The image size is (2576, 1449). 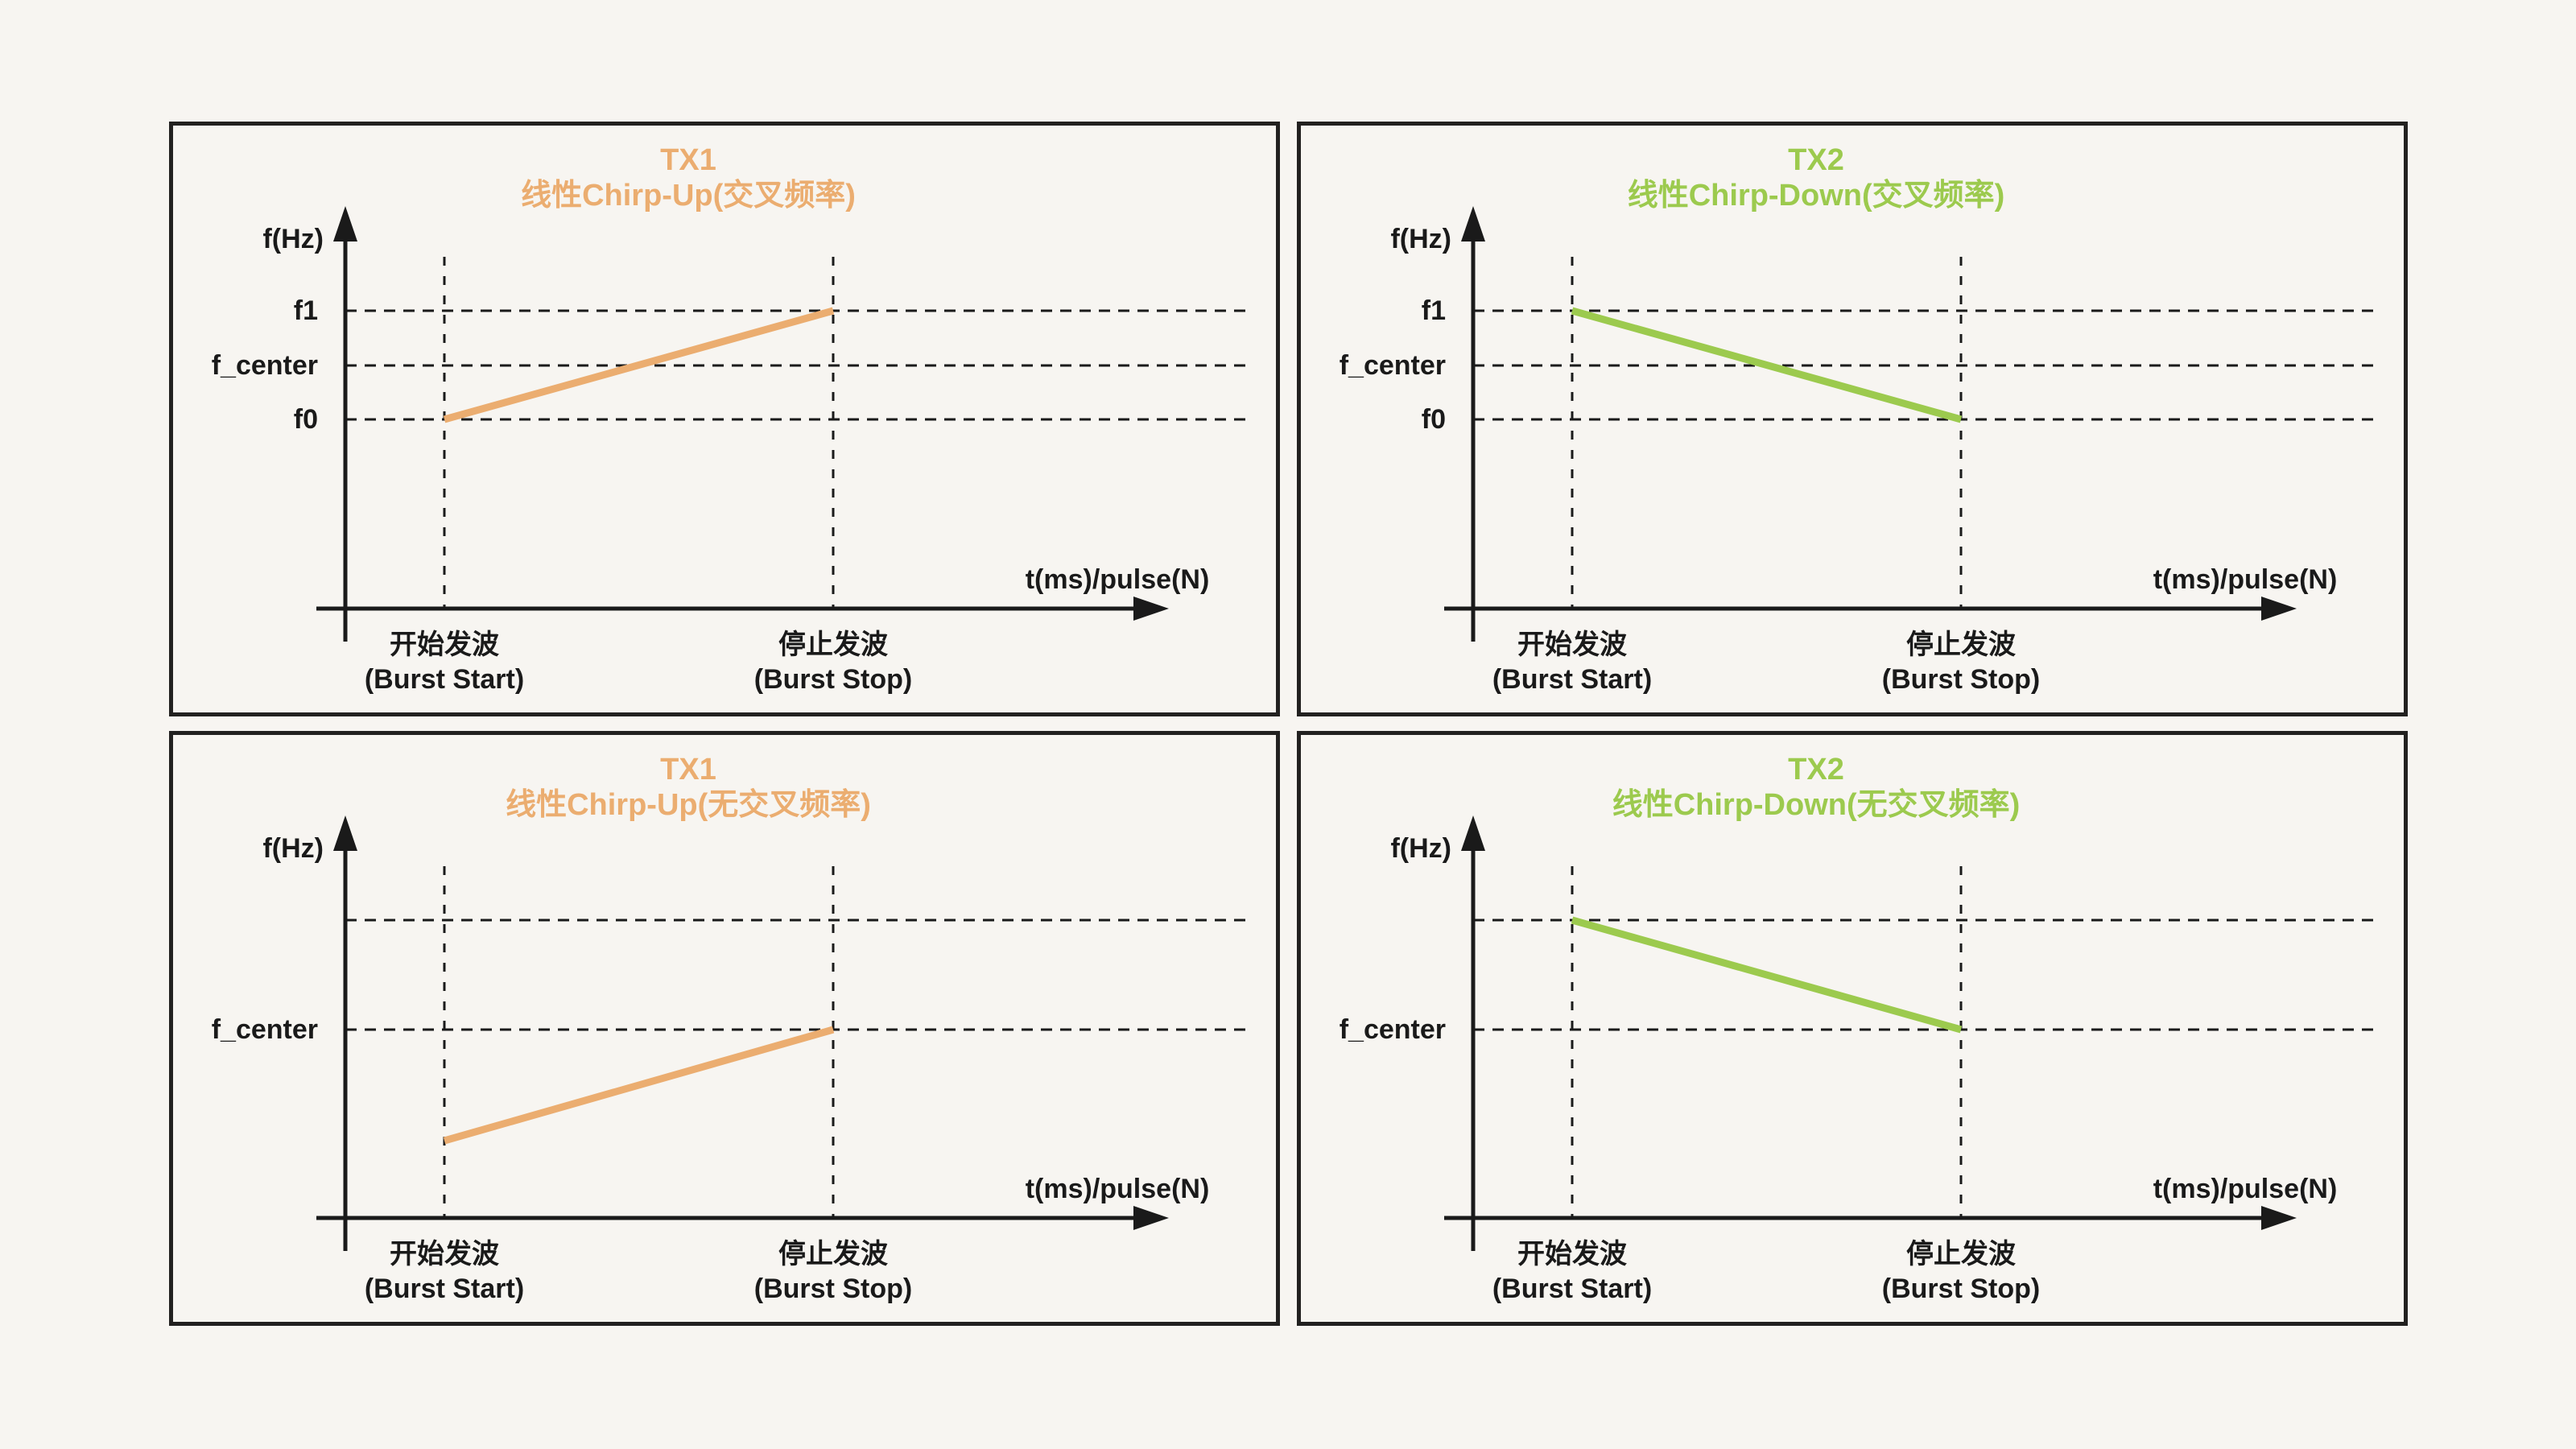 I want to click on panel-title-line2: 线性Chirp-Up(无交叉频率), so click(x=688, y=805).